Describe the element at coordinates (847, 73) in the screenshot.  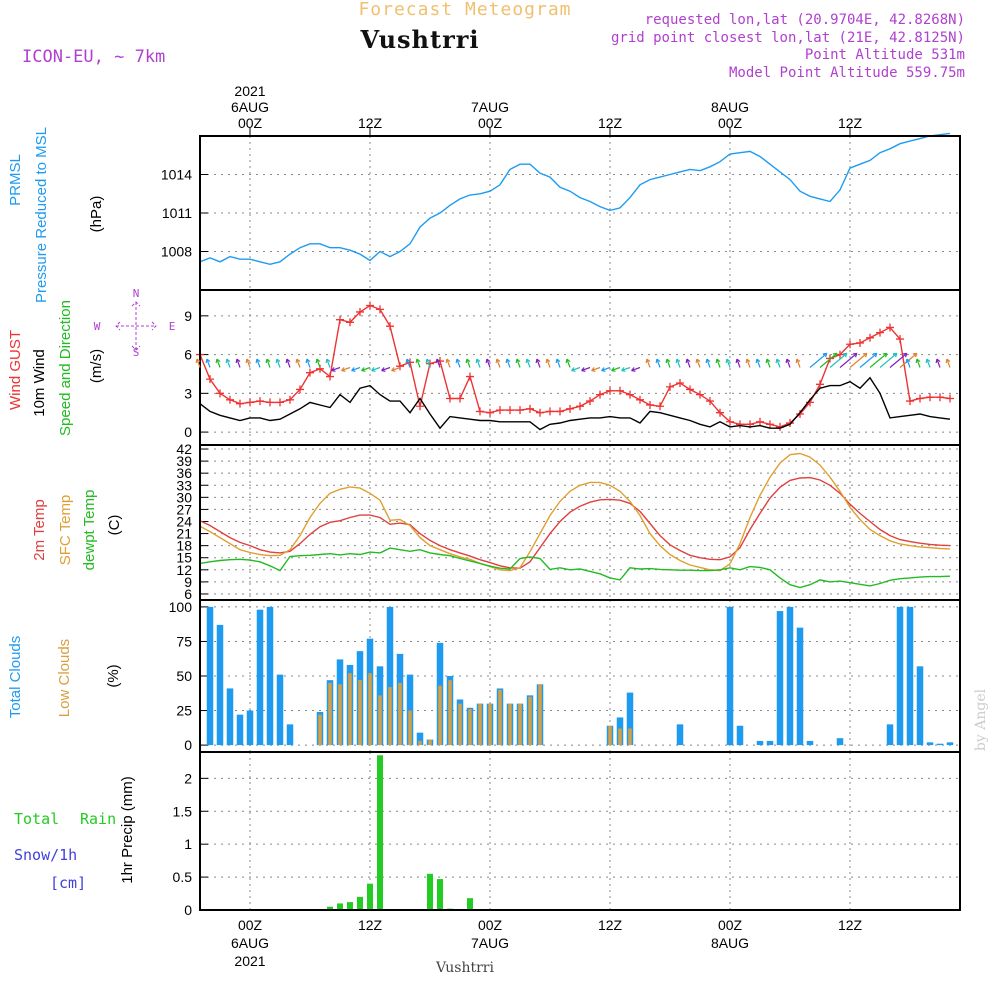
I see `model-altitude: Model Point Altitude 559.75m` at that location.